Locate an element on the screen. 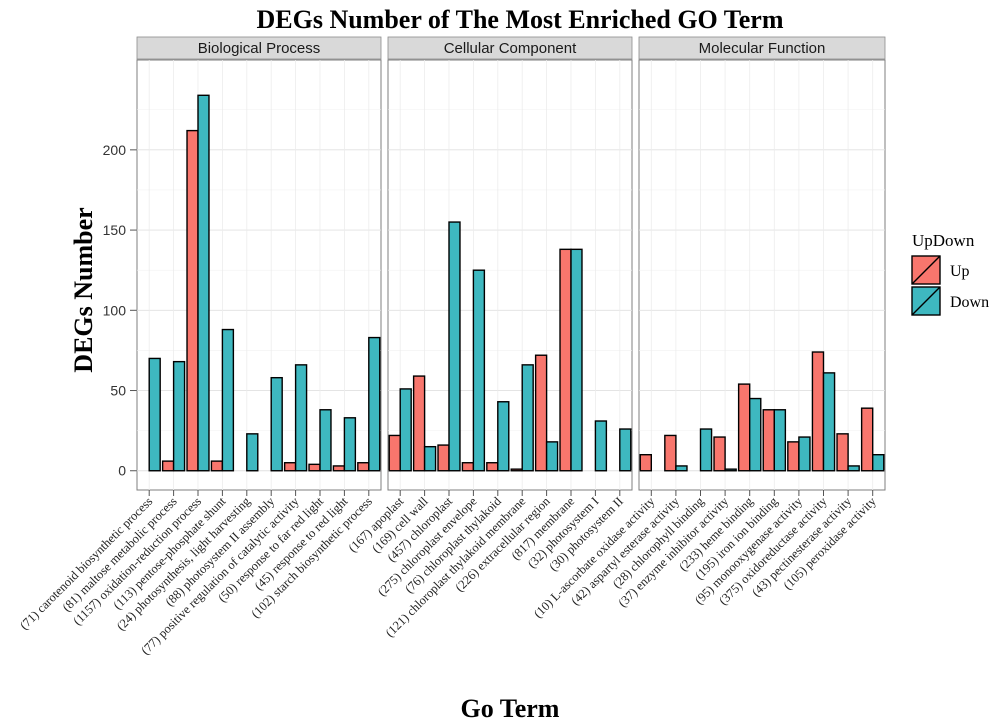 This screenshot has width=1000, height=723. y-tick-label: 150 is located at coordinates (115, 230).